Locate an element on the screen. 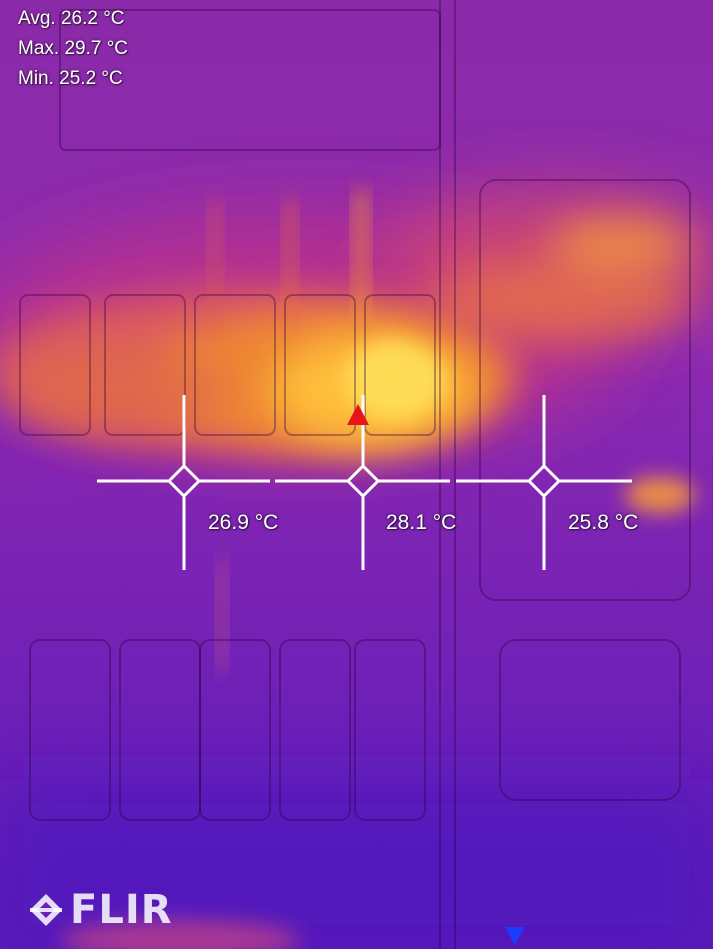 This screenshot has width=713, height=949. flir-logo: FLIR is located at coordinates (100, 910).